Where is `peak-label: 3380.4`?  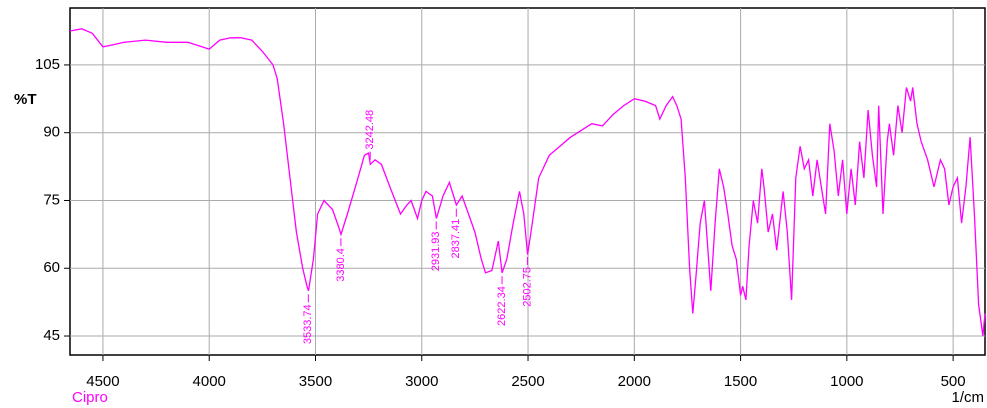
peak-label: 3380.4 is located at coordinates (341, 265).